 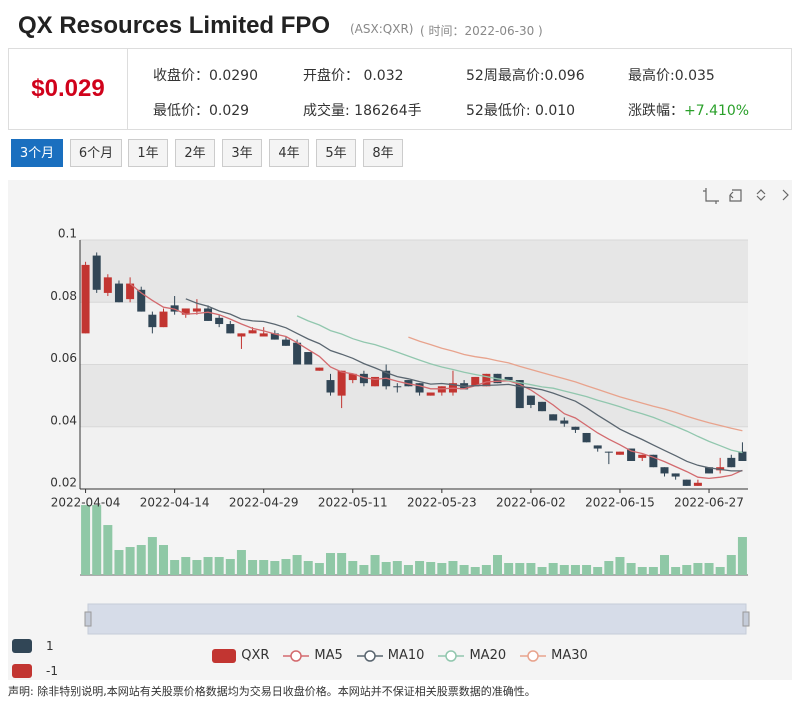 What do you see at coordinates (525, 75) in the screenshot?
I see `stat: 52周最高价:0.096` at bounding box center [525, 75].